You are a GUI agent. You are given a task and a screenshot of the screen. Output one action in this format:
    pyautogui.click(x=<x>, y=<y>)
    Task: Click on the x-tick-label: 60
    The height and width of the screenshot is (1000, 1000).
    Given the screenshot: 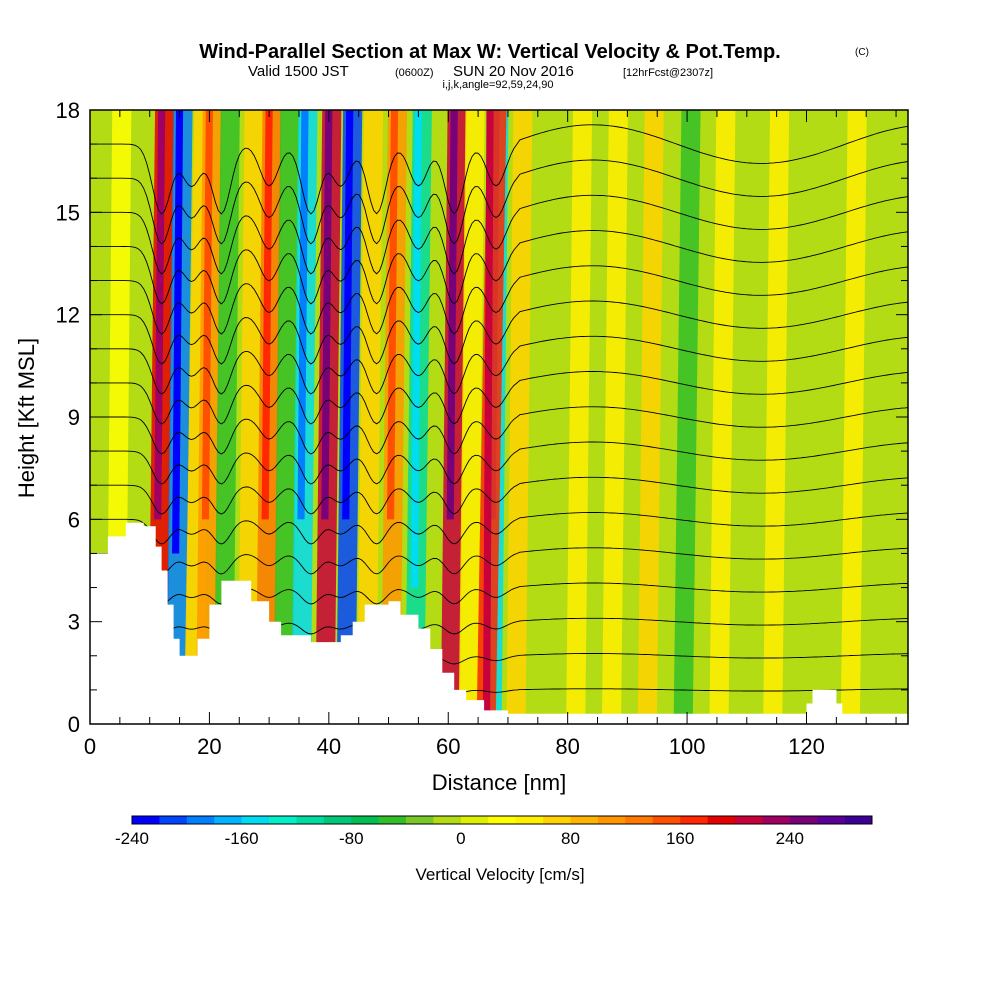 What is the action you would take?
    pyautogui.click(x=448, y=746)
    